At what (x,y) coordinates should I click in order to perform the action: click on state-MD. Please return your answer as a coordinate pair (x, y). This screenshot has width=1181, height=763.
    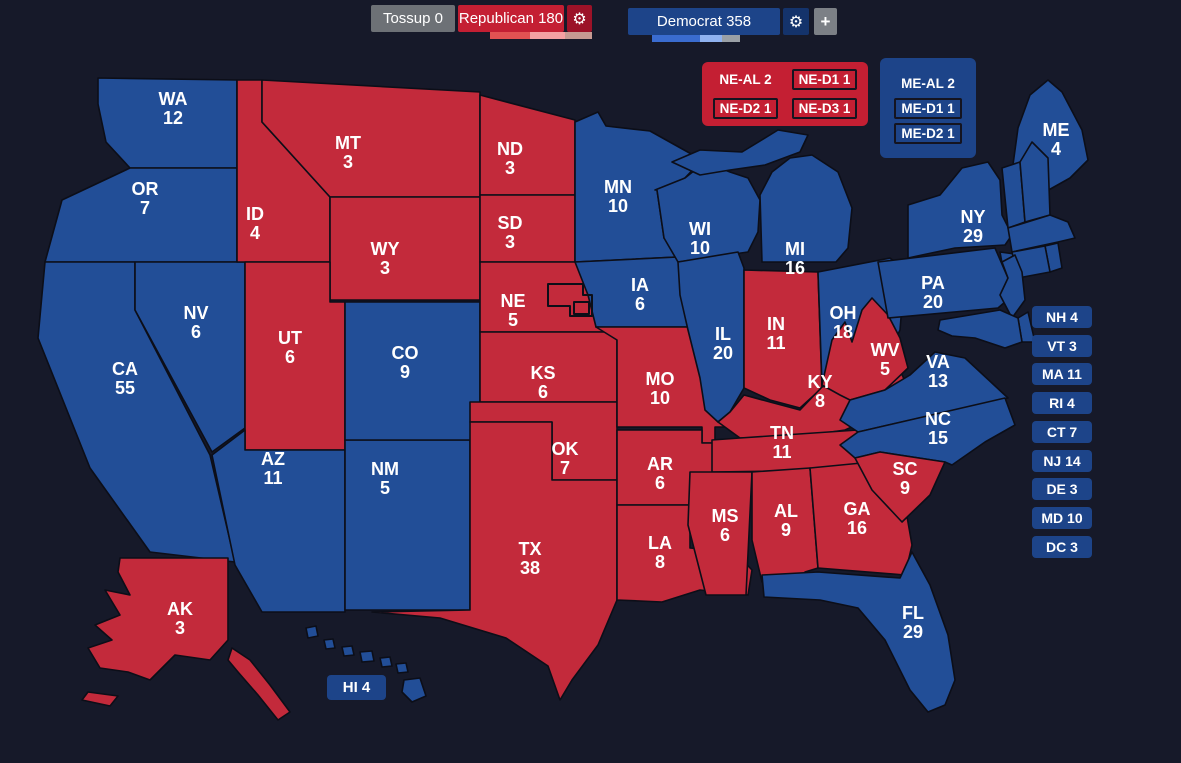
    Looking at the image, I should click on (980, 329).